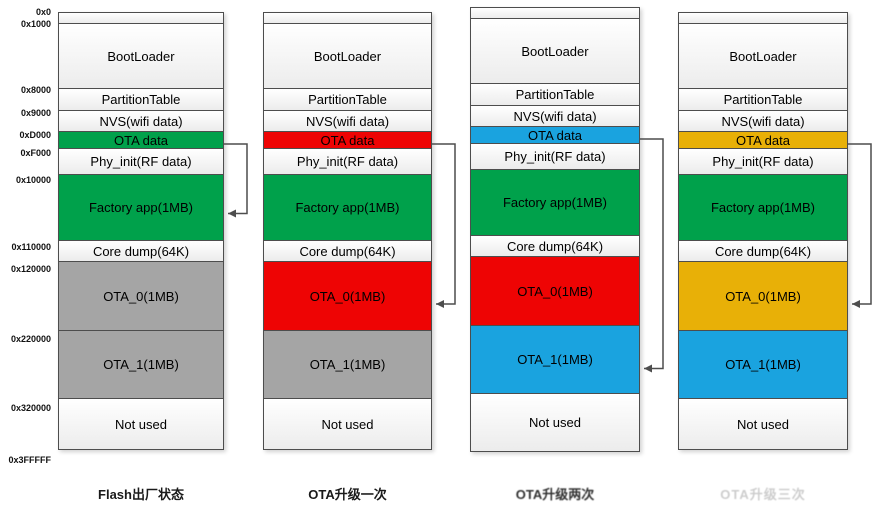 The image size is (874, 509). Describe the element at coordinates (347, 494) in the screenshot. I see `column-caption: OTA升级一次` at that location.